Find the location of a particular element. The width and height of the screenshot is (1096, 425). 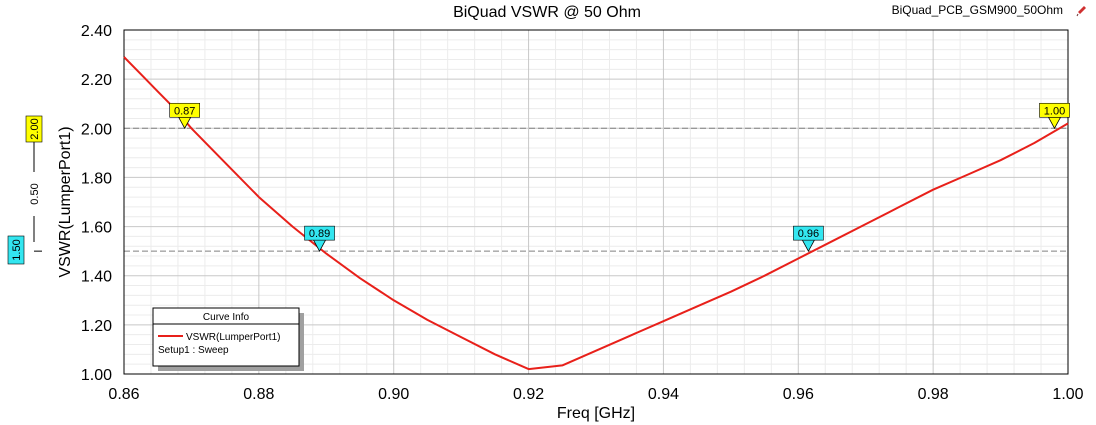

y-tick-label: 1.60 is located at coordinates (96, 228).